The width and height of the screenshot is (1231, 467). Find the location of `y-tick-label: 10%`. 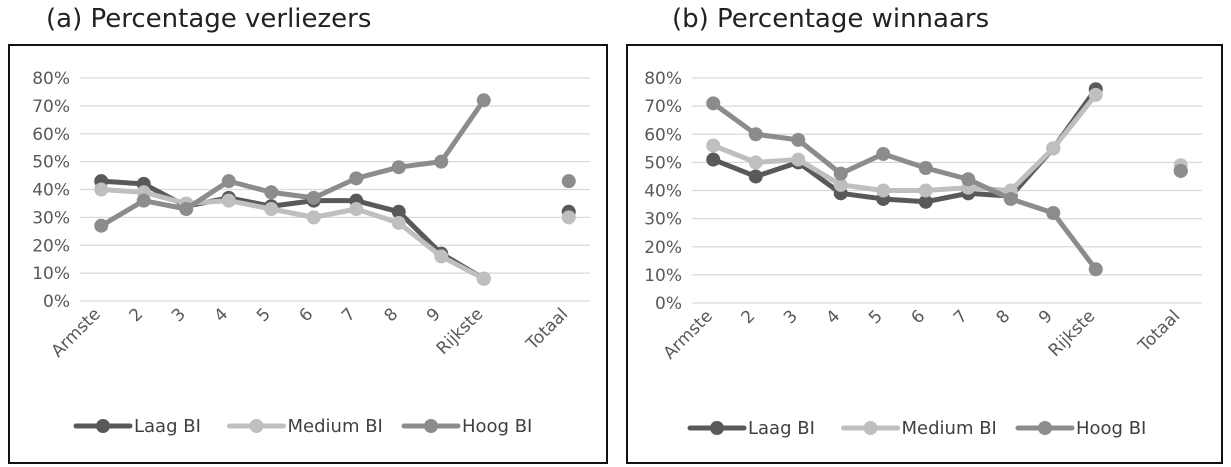

y-tick-label: 10% is located at coordinates (663, 276).